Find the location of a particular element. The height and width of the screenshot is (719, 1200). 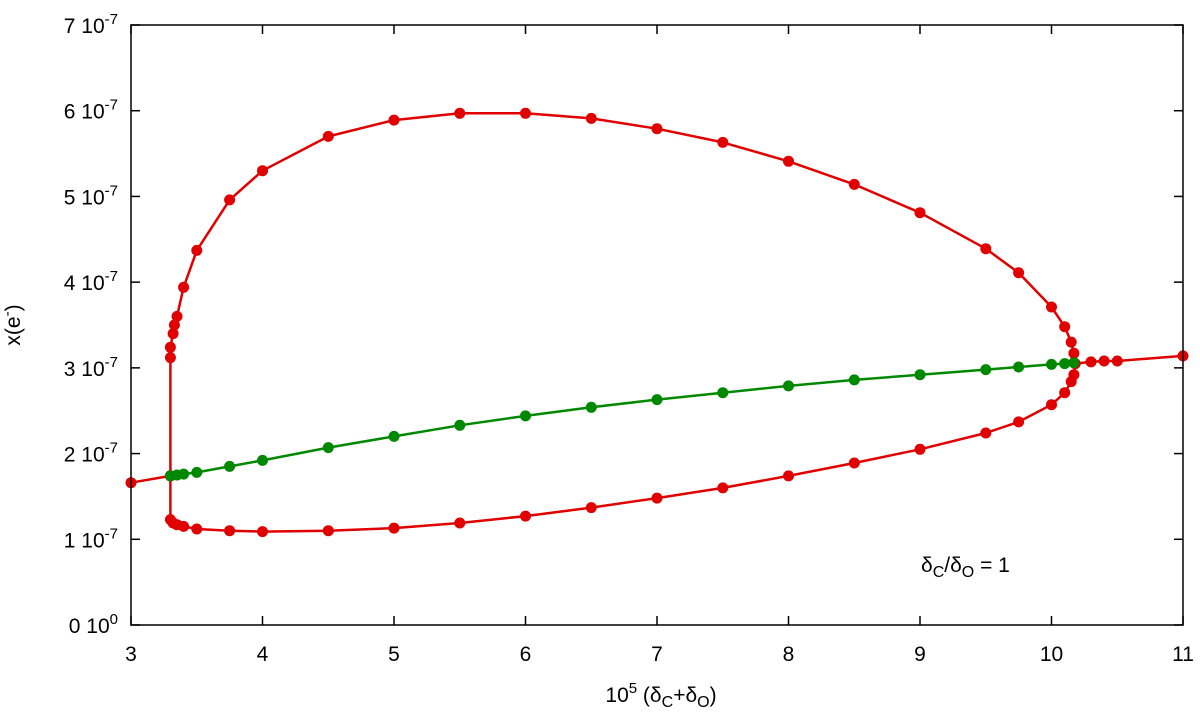

x-tick-label: 11 is located at coordinates (1183, 654).